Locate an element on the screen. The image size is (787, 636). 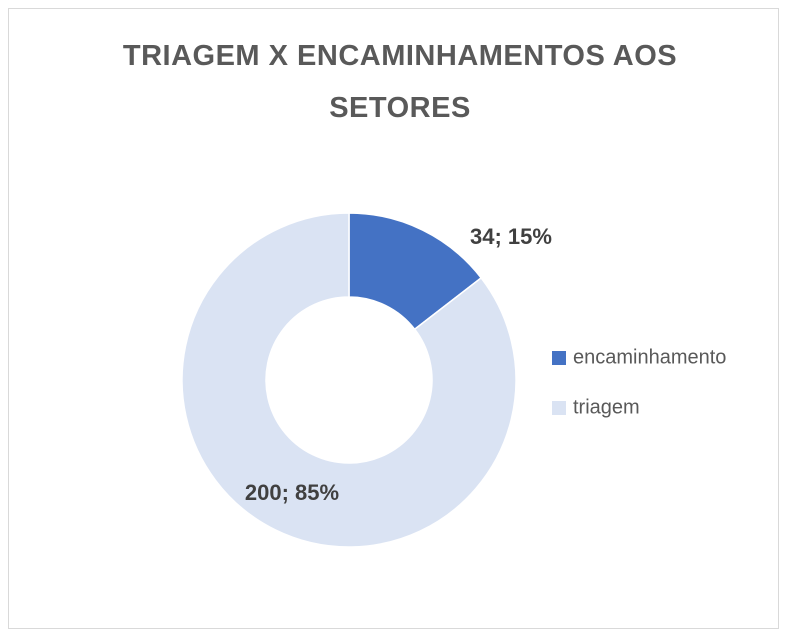
chart-title: TRIAGEM X ENCAMINHAMENTOS AOS SETORES is located at coordinates (400, 82).